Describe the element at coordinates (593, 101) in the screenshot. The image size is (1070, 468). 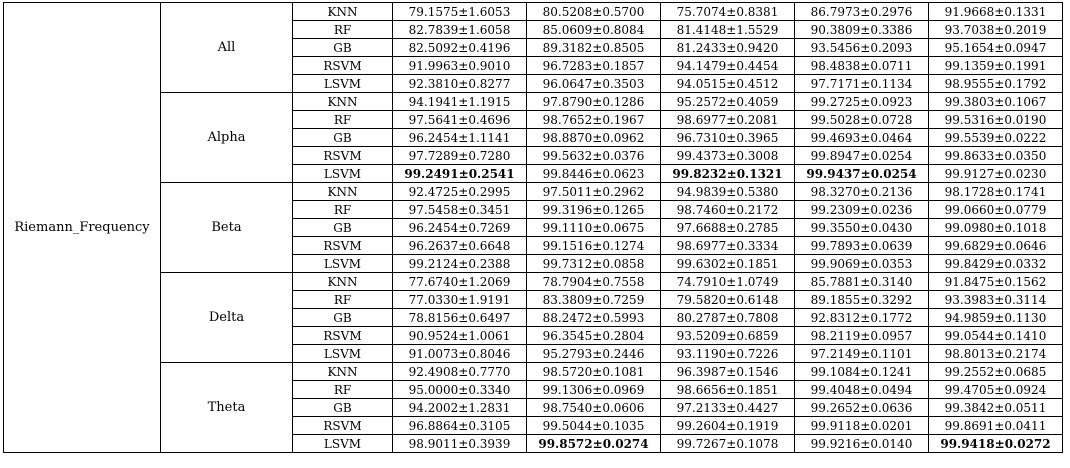
I see `metric-value-cell: 97.8790±0.1286` at that location.